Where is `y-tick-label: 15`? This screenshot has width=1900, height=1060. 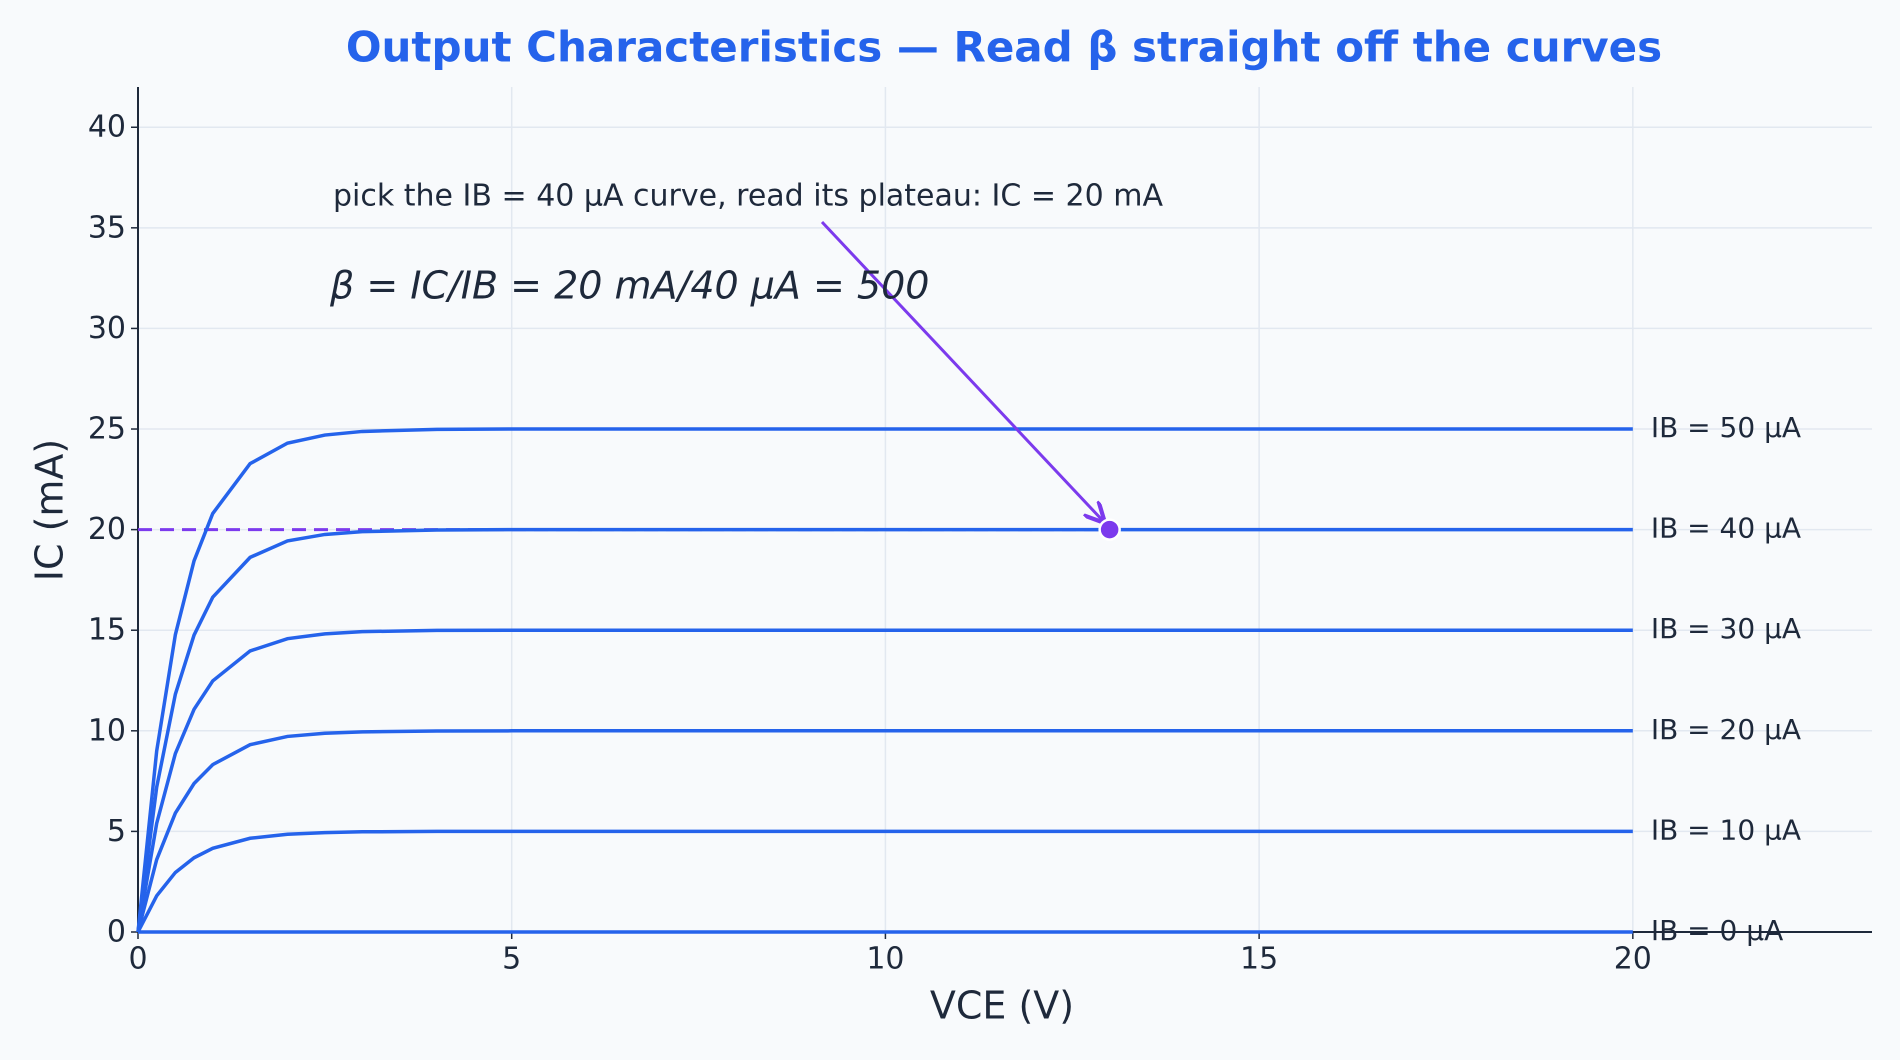 y-tick-label: 15 is located at coordinates (107, 630).